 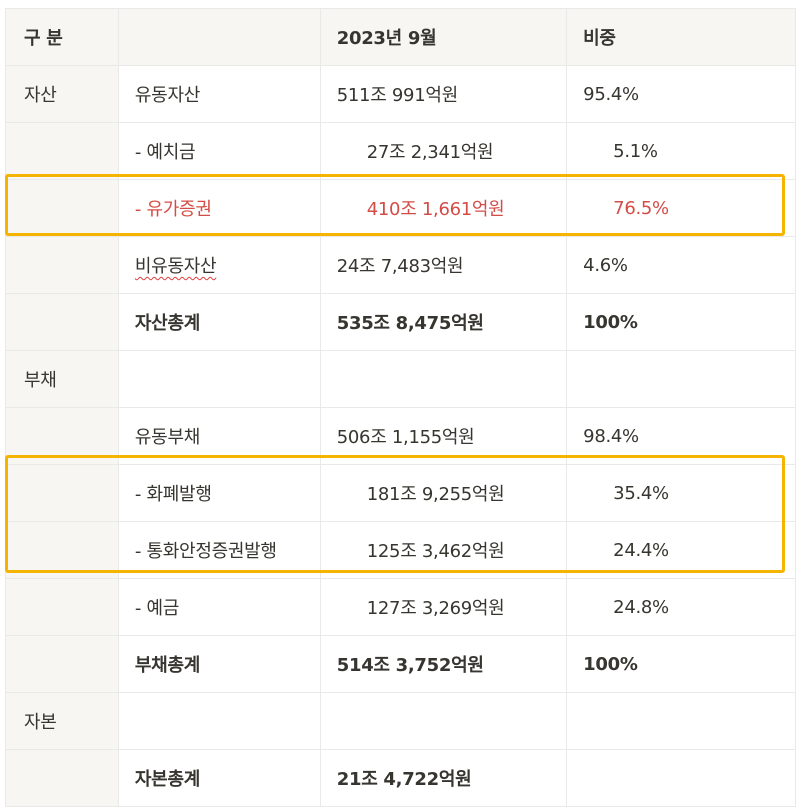 What do you see at coordinates (443, 94) in the screenshot?
I see `row-amount: 511조 991억원` at bounding box center [443, 94].